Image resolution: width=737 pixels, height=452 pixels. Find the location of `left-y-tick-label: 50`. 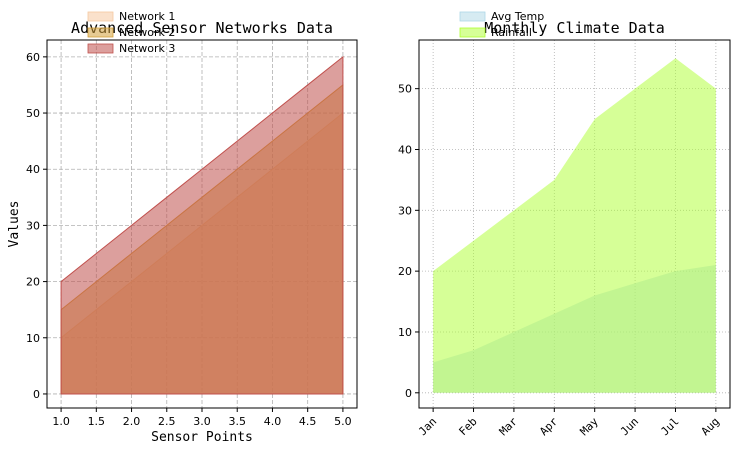

left-y-tick-label: 50 is located at coordinates (33, 113).